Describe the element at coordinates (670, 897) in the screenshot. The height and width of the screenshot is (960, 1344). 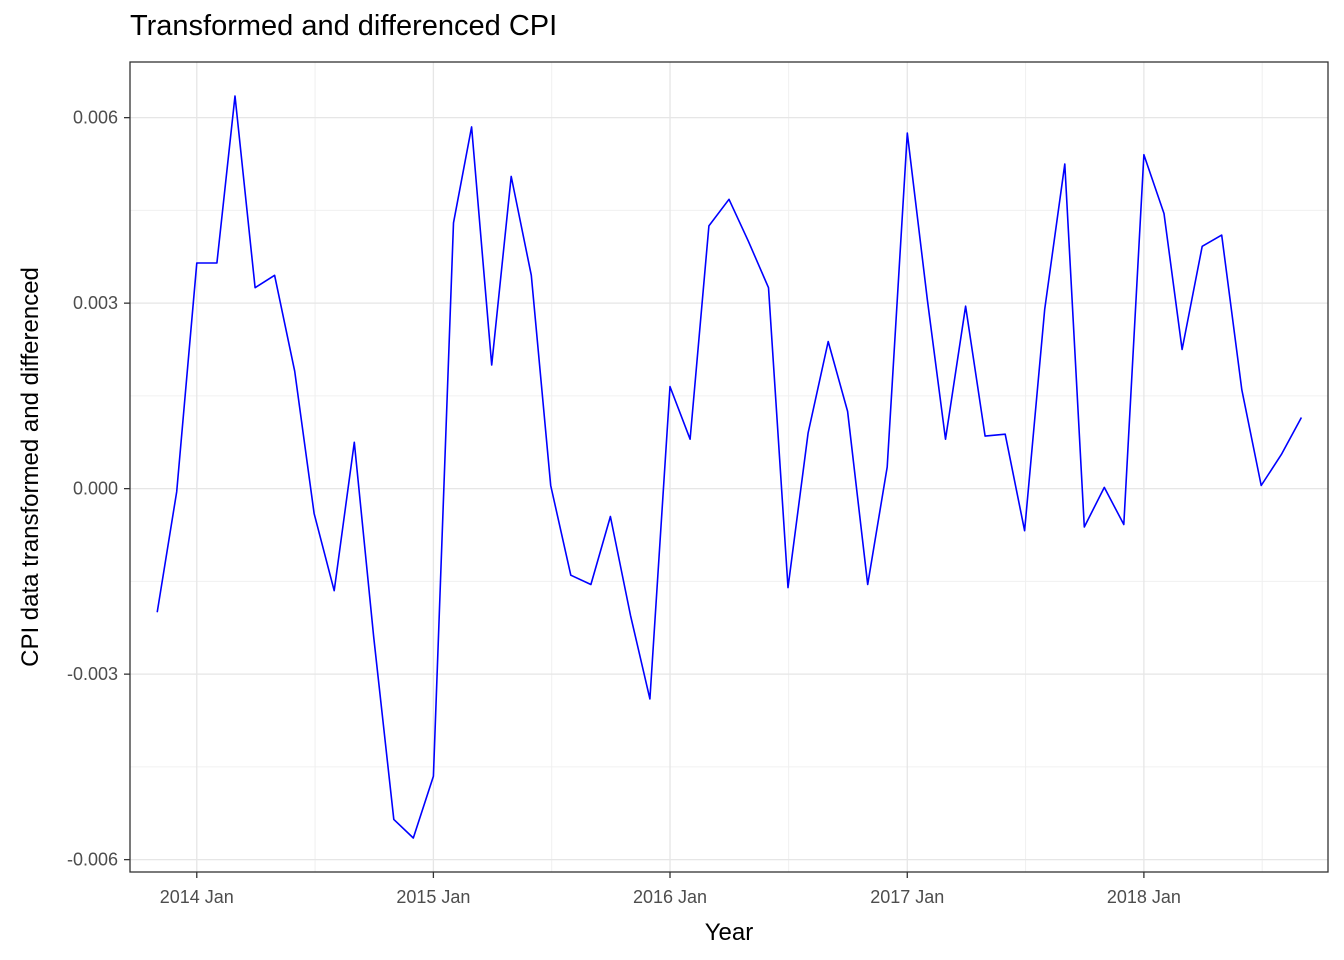
I see `x-tick-label: 2016 Jan` at that location.